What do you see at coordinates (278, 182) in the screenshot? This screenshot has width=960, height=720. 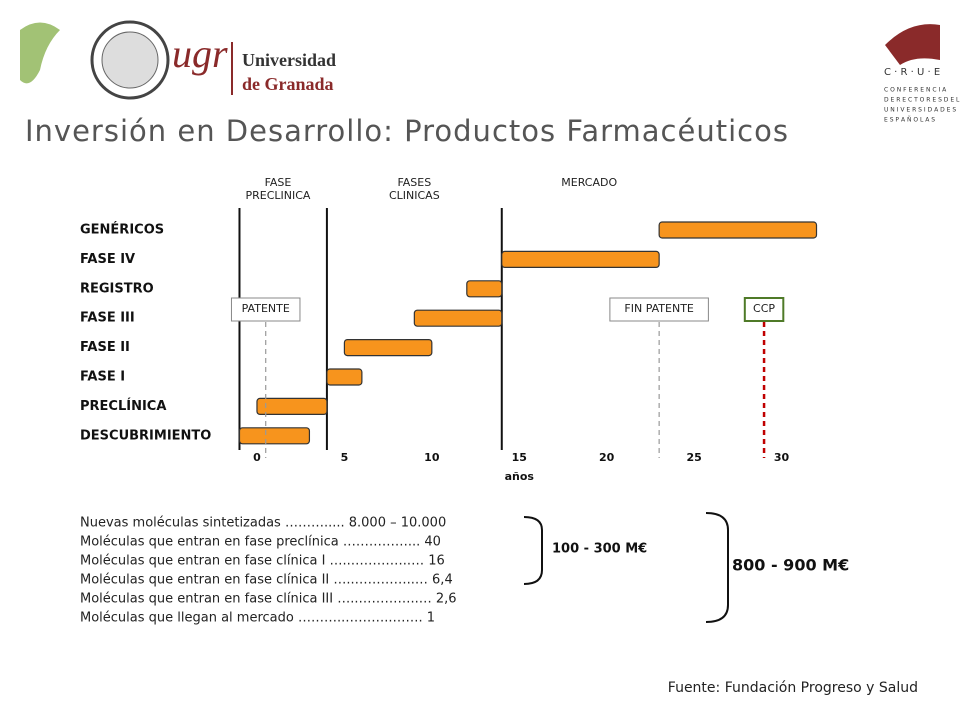 I see `phase-label: FASE` at bounding box center [278, 182].